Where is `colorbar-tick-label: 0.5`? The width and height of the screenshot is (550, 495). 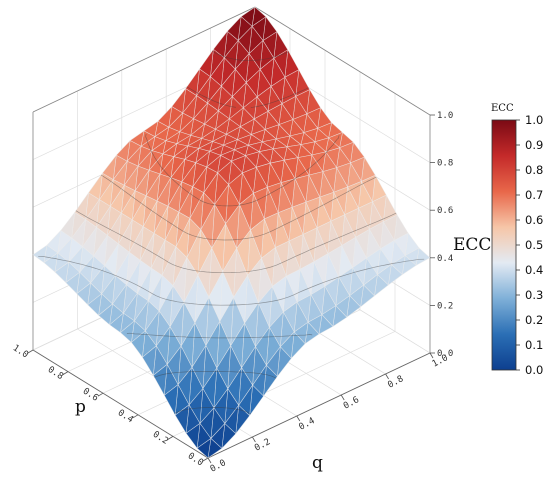 colorbar-tick-label: 0.5 is located at coordinates (534, 245).